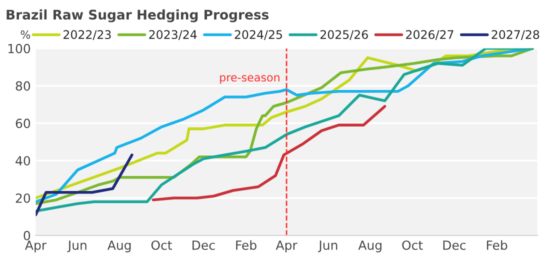 Image resolution: width=550 pixels, height=269 pixels. I want to click on legend-label: 2024/25, so click(258, 35).